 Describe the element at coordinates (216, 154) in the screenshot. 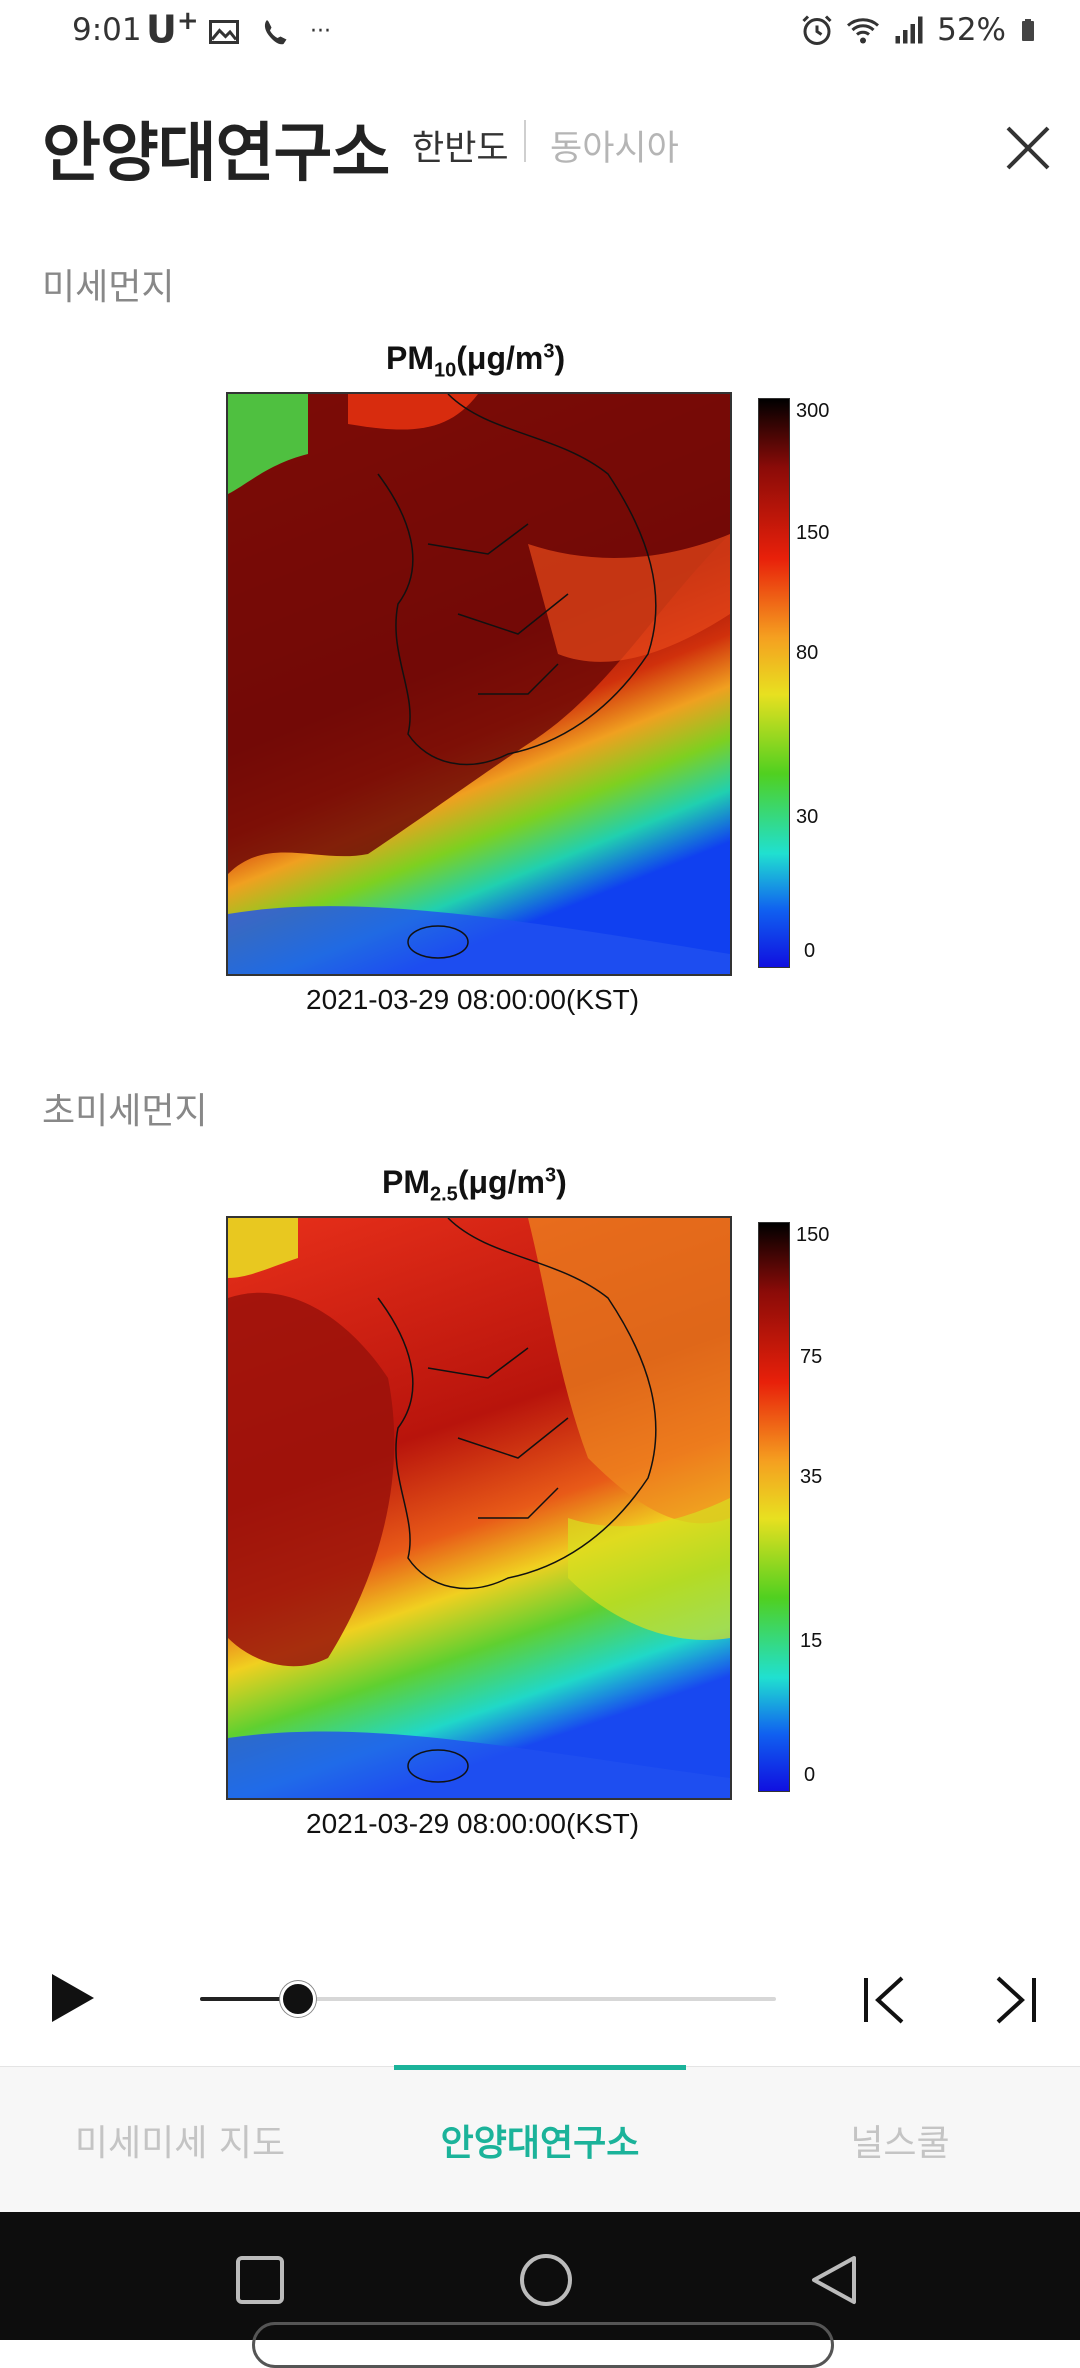

I see `page-title: 안양대연구소` at that location.